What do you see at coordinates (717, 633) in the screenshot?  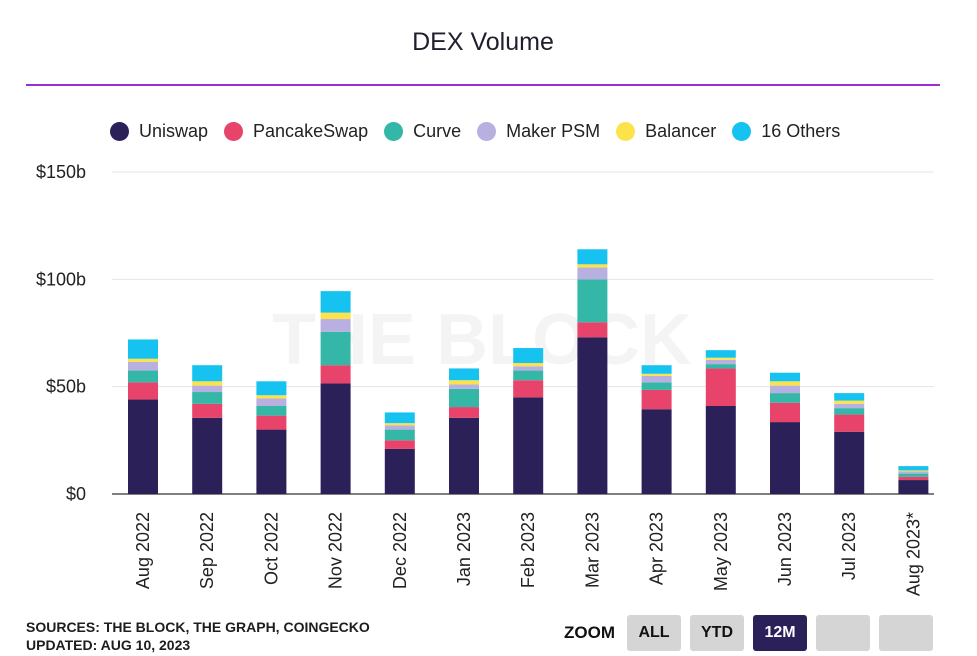 I see `zoom-ytd-button: YTD` at bounding box center [717, 633].